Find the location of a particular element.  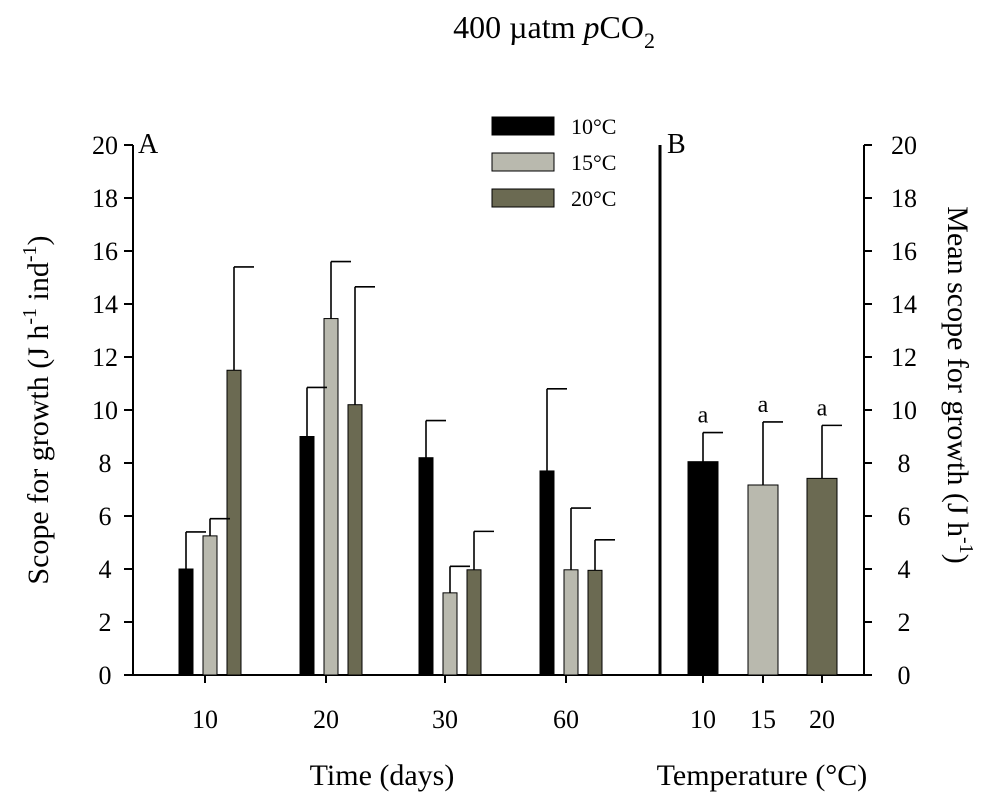

legend-label: 15°C is located at coordinates (593, 162).